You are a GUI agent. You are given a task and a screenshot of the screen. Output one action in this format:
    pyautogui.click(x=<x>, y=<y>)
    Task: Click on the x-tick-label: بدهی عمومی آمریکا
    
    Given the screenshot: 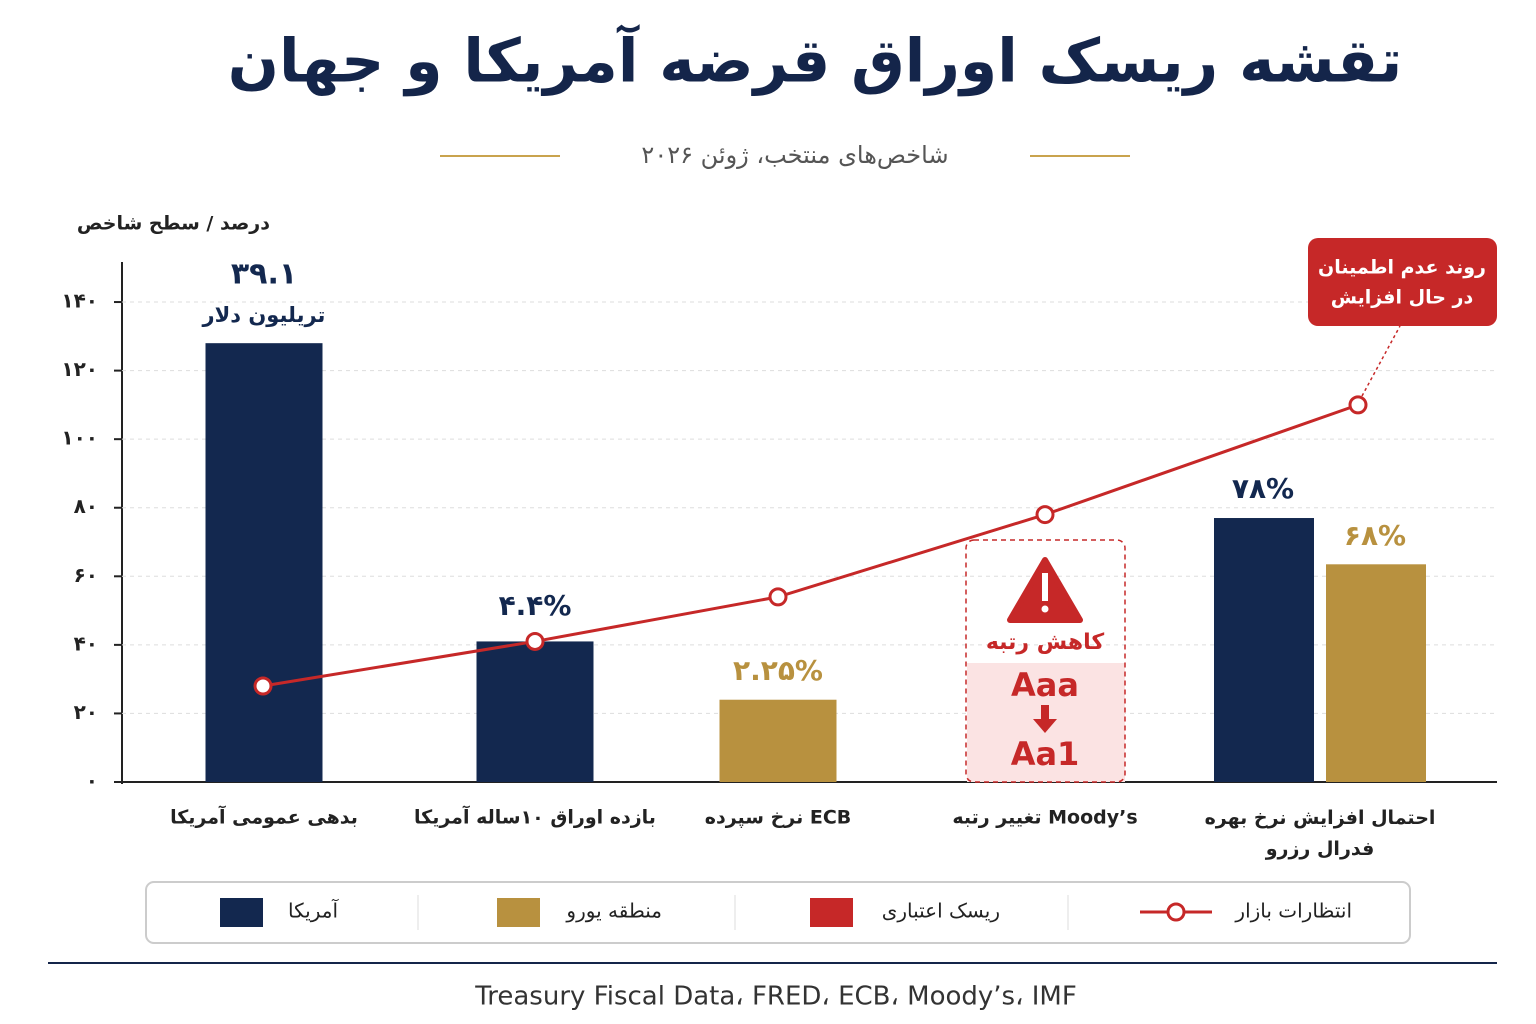 What is the action you would take?
    pyautogui.click(x=264, y=817)
    